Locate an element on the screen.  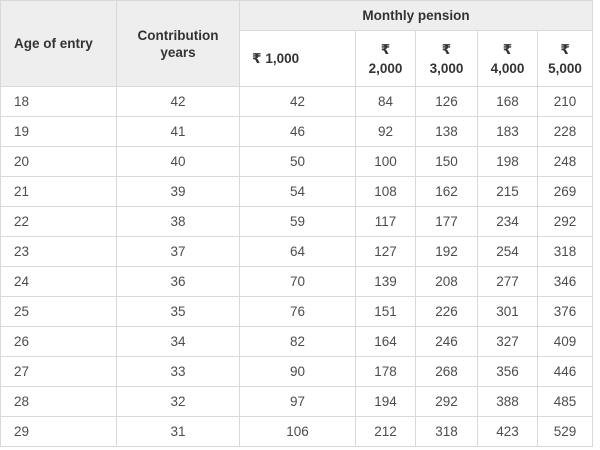
pension-cell: 82 is located at coordinates (297, 341).